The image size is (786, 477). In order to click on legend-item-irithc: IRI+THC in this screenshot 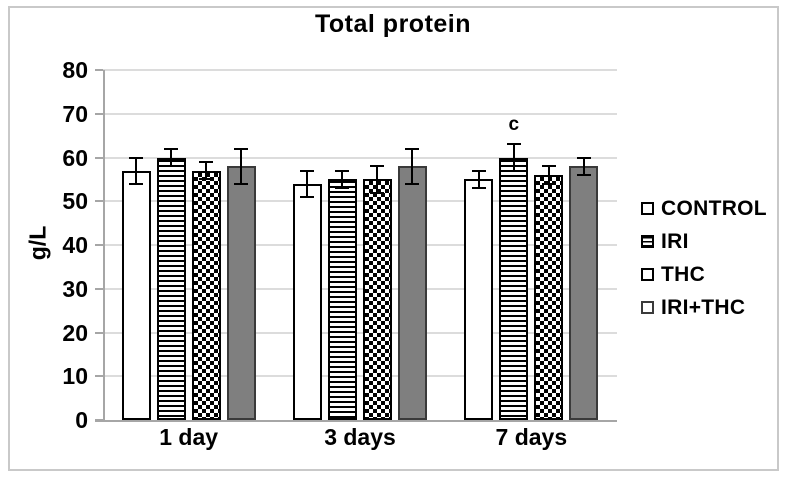, I will do `click(704, 307)`.